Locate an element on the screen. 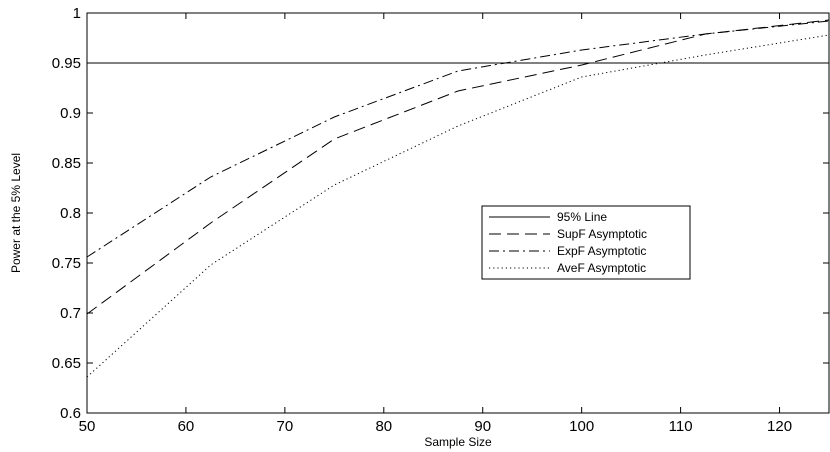  legend-box is located at coordinates (586, 242).